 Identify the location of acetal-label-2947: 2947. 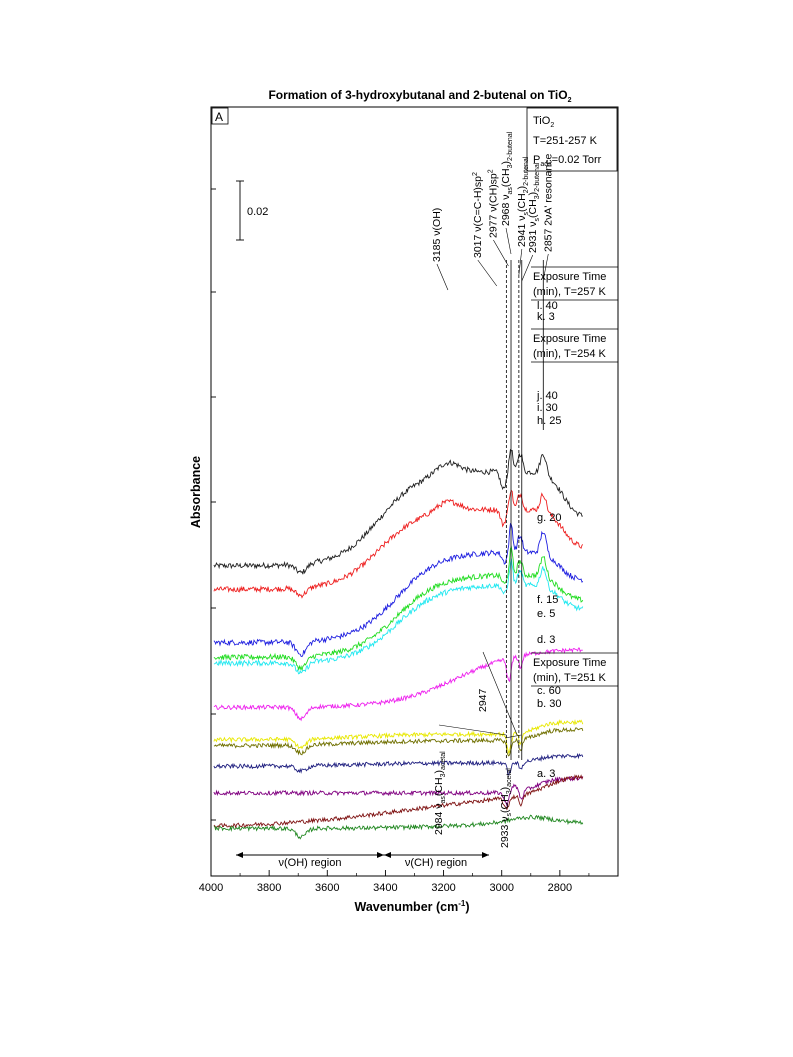
(483, 700).